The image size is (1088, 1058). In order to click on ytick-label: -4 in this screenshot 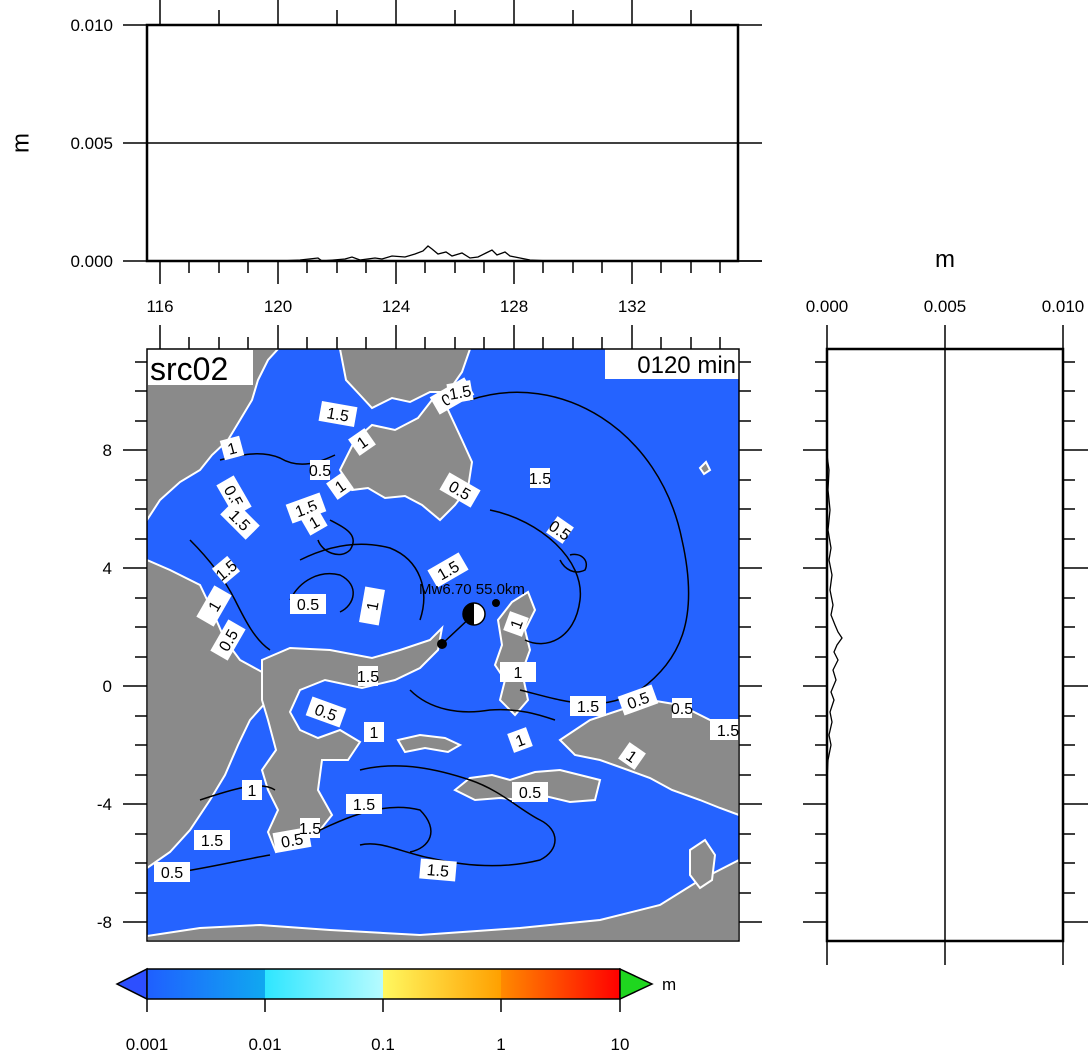, I will do `click(104, 804)`.